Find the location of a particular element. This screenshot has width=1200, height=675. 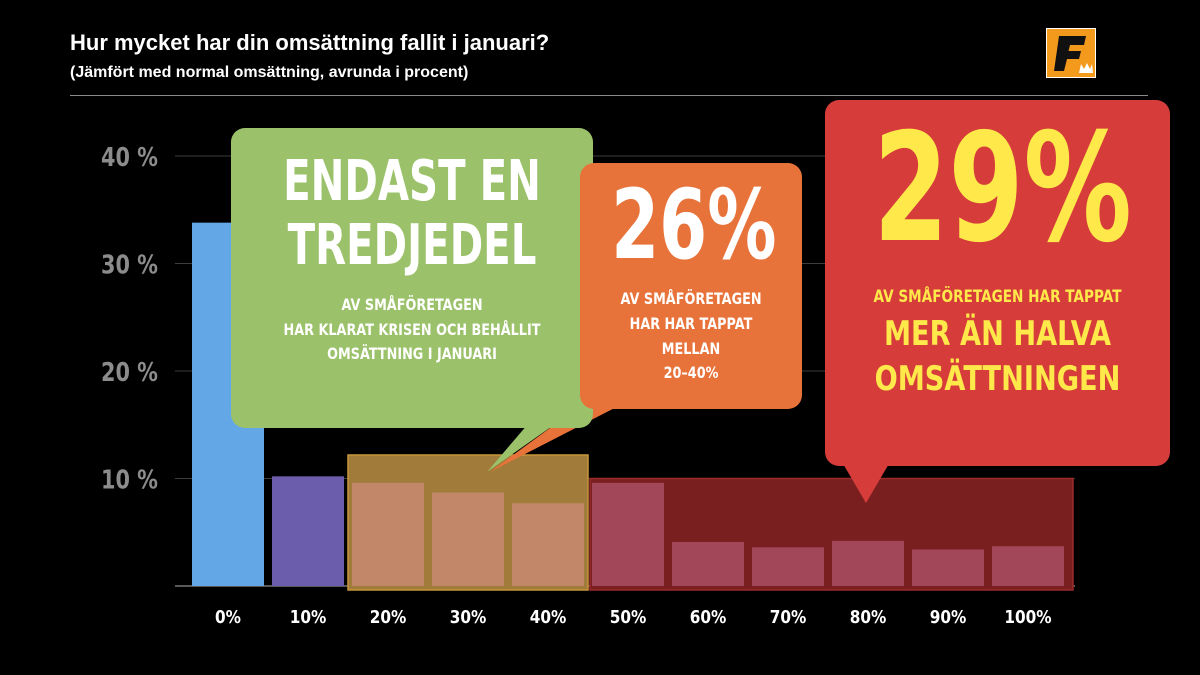

callout-orange-line2: HAR HAR TAPPAT MELLAN is located at coordinates (691, 335).